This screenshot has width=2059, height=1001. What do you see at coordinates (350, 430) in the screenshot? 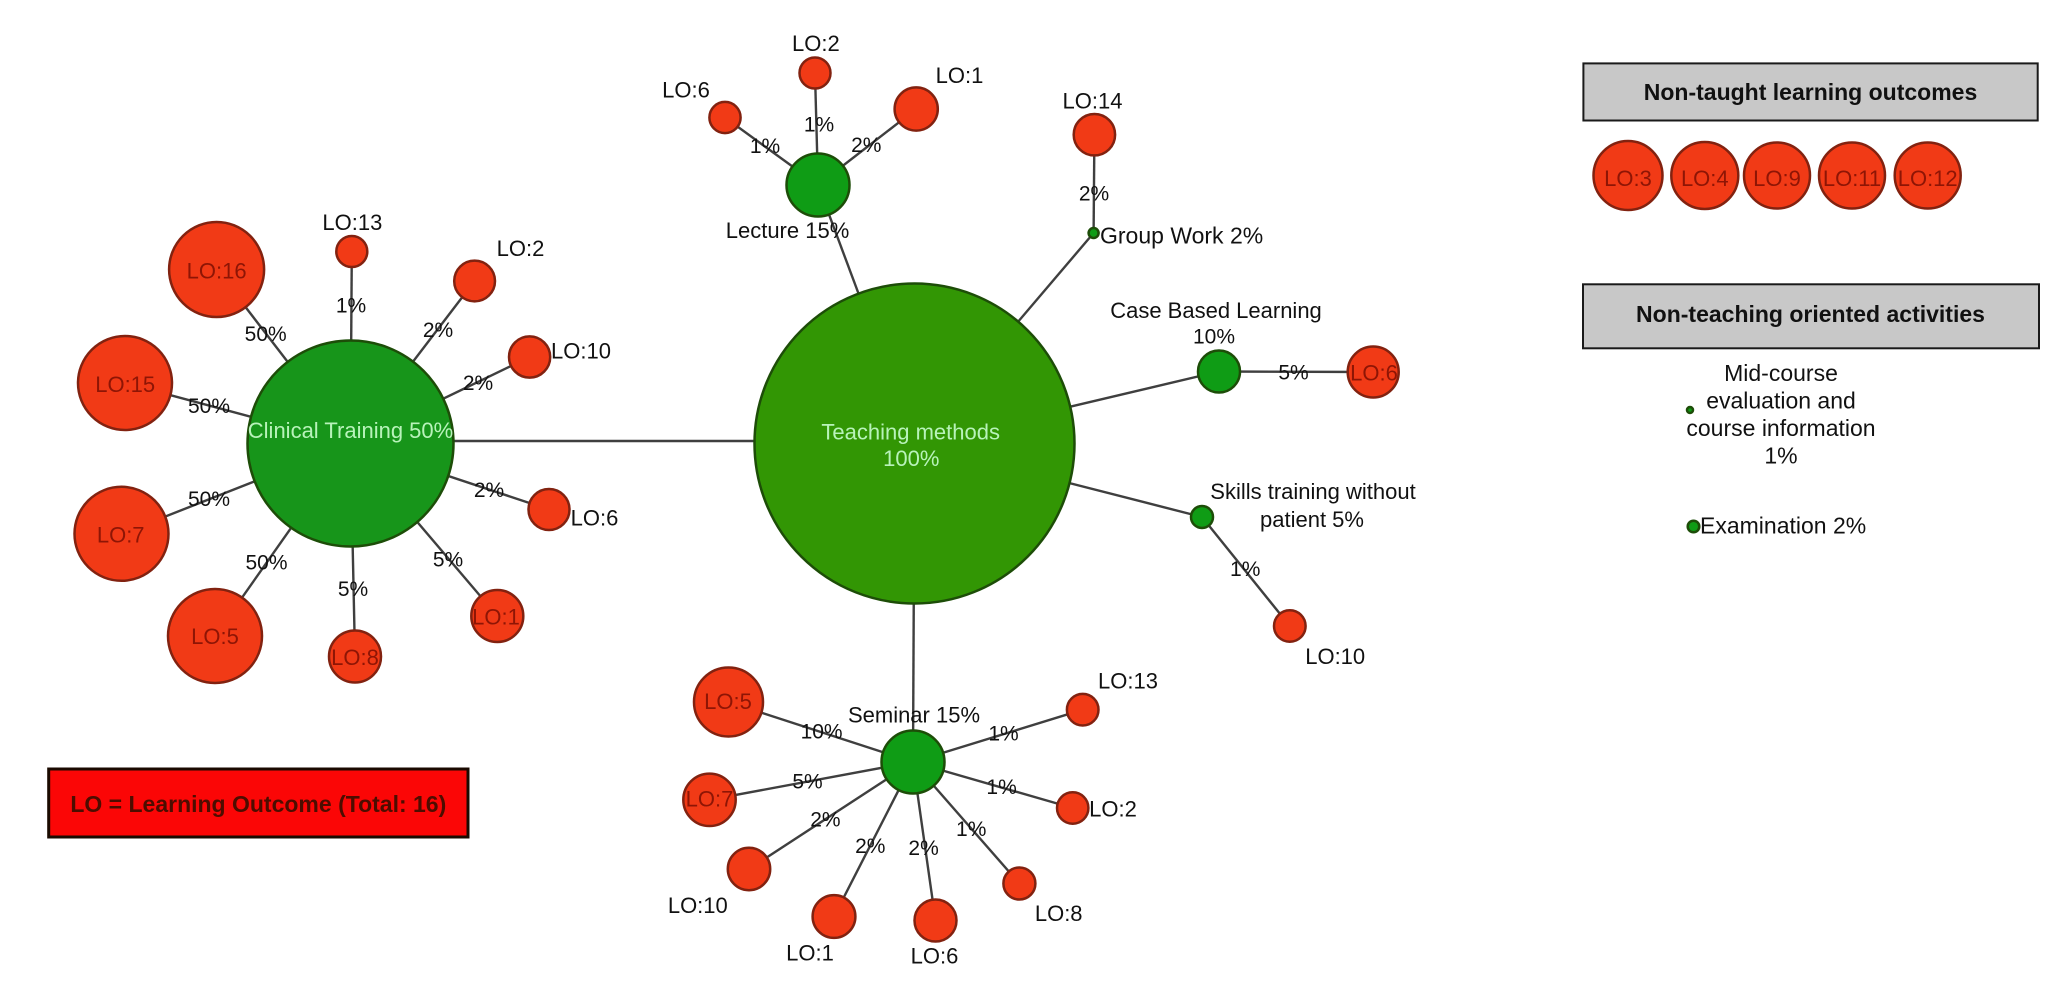
I see `svg-text: Clinical Training 50%` at bounding box center [350, 430].